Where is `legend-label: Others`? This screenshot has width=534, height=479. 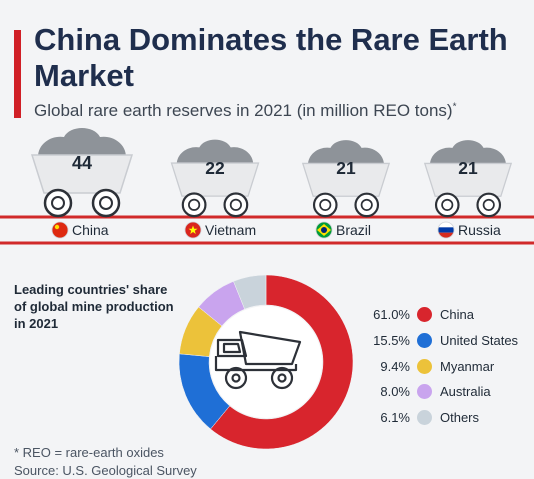
legend-label: Others is located at coordinates (460, 418).